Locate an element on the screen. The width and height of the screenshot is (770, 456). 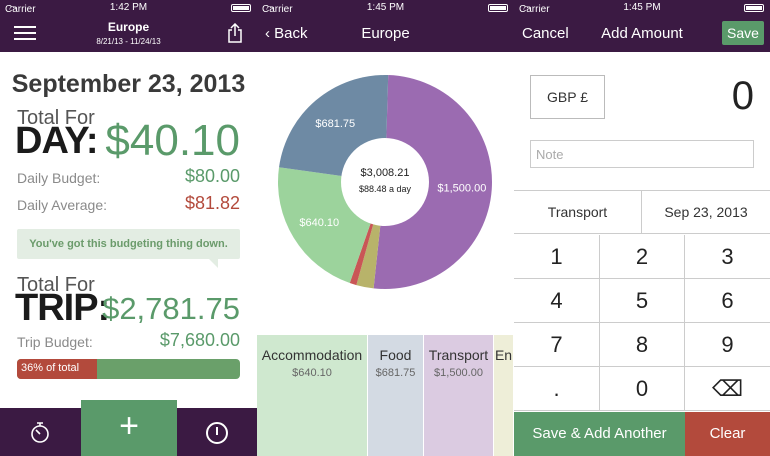
trip-progress-label: 36% of total is located at coordinates (50, 368).